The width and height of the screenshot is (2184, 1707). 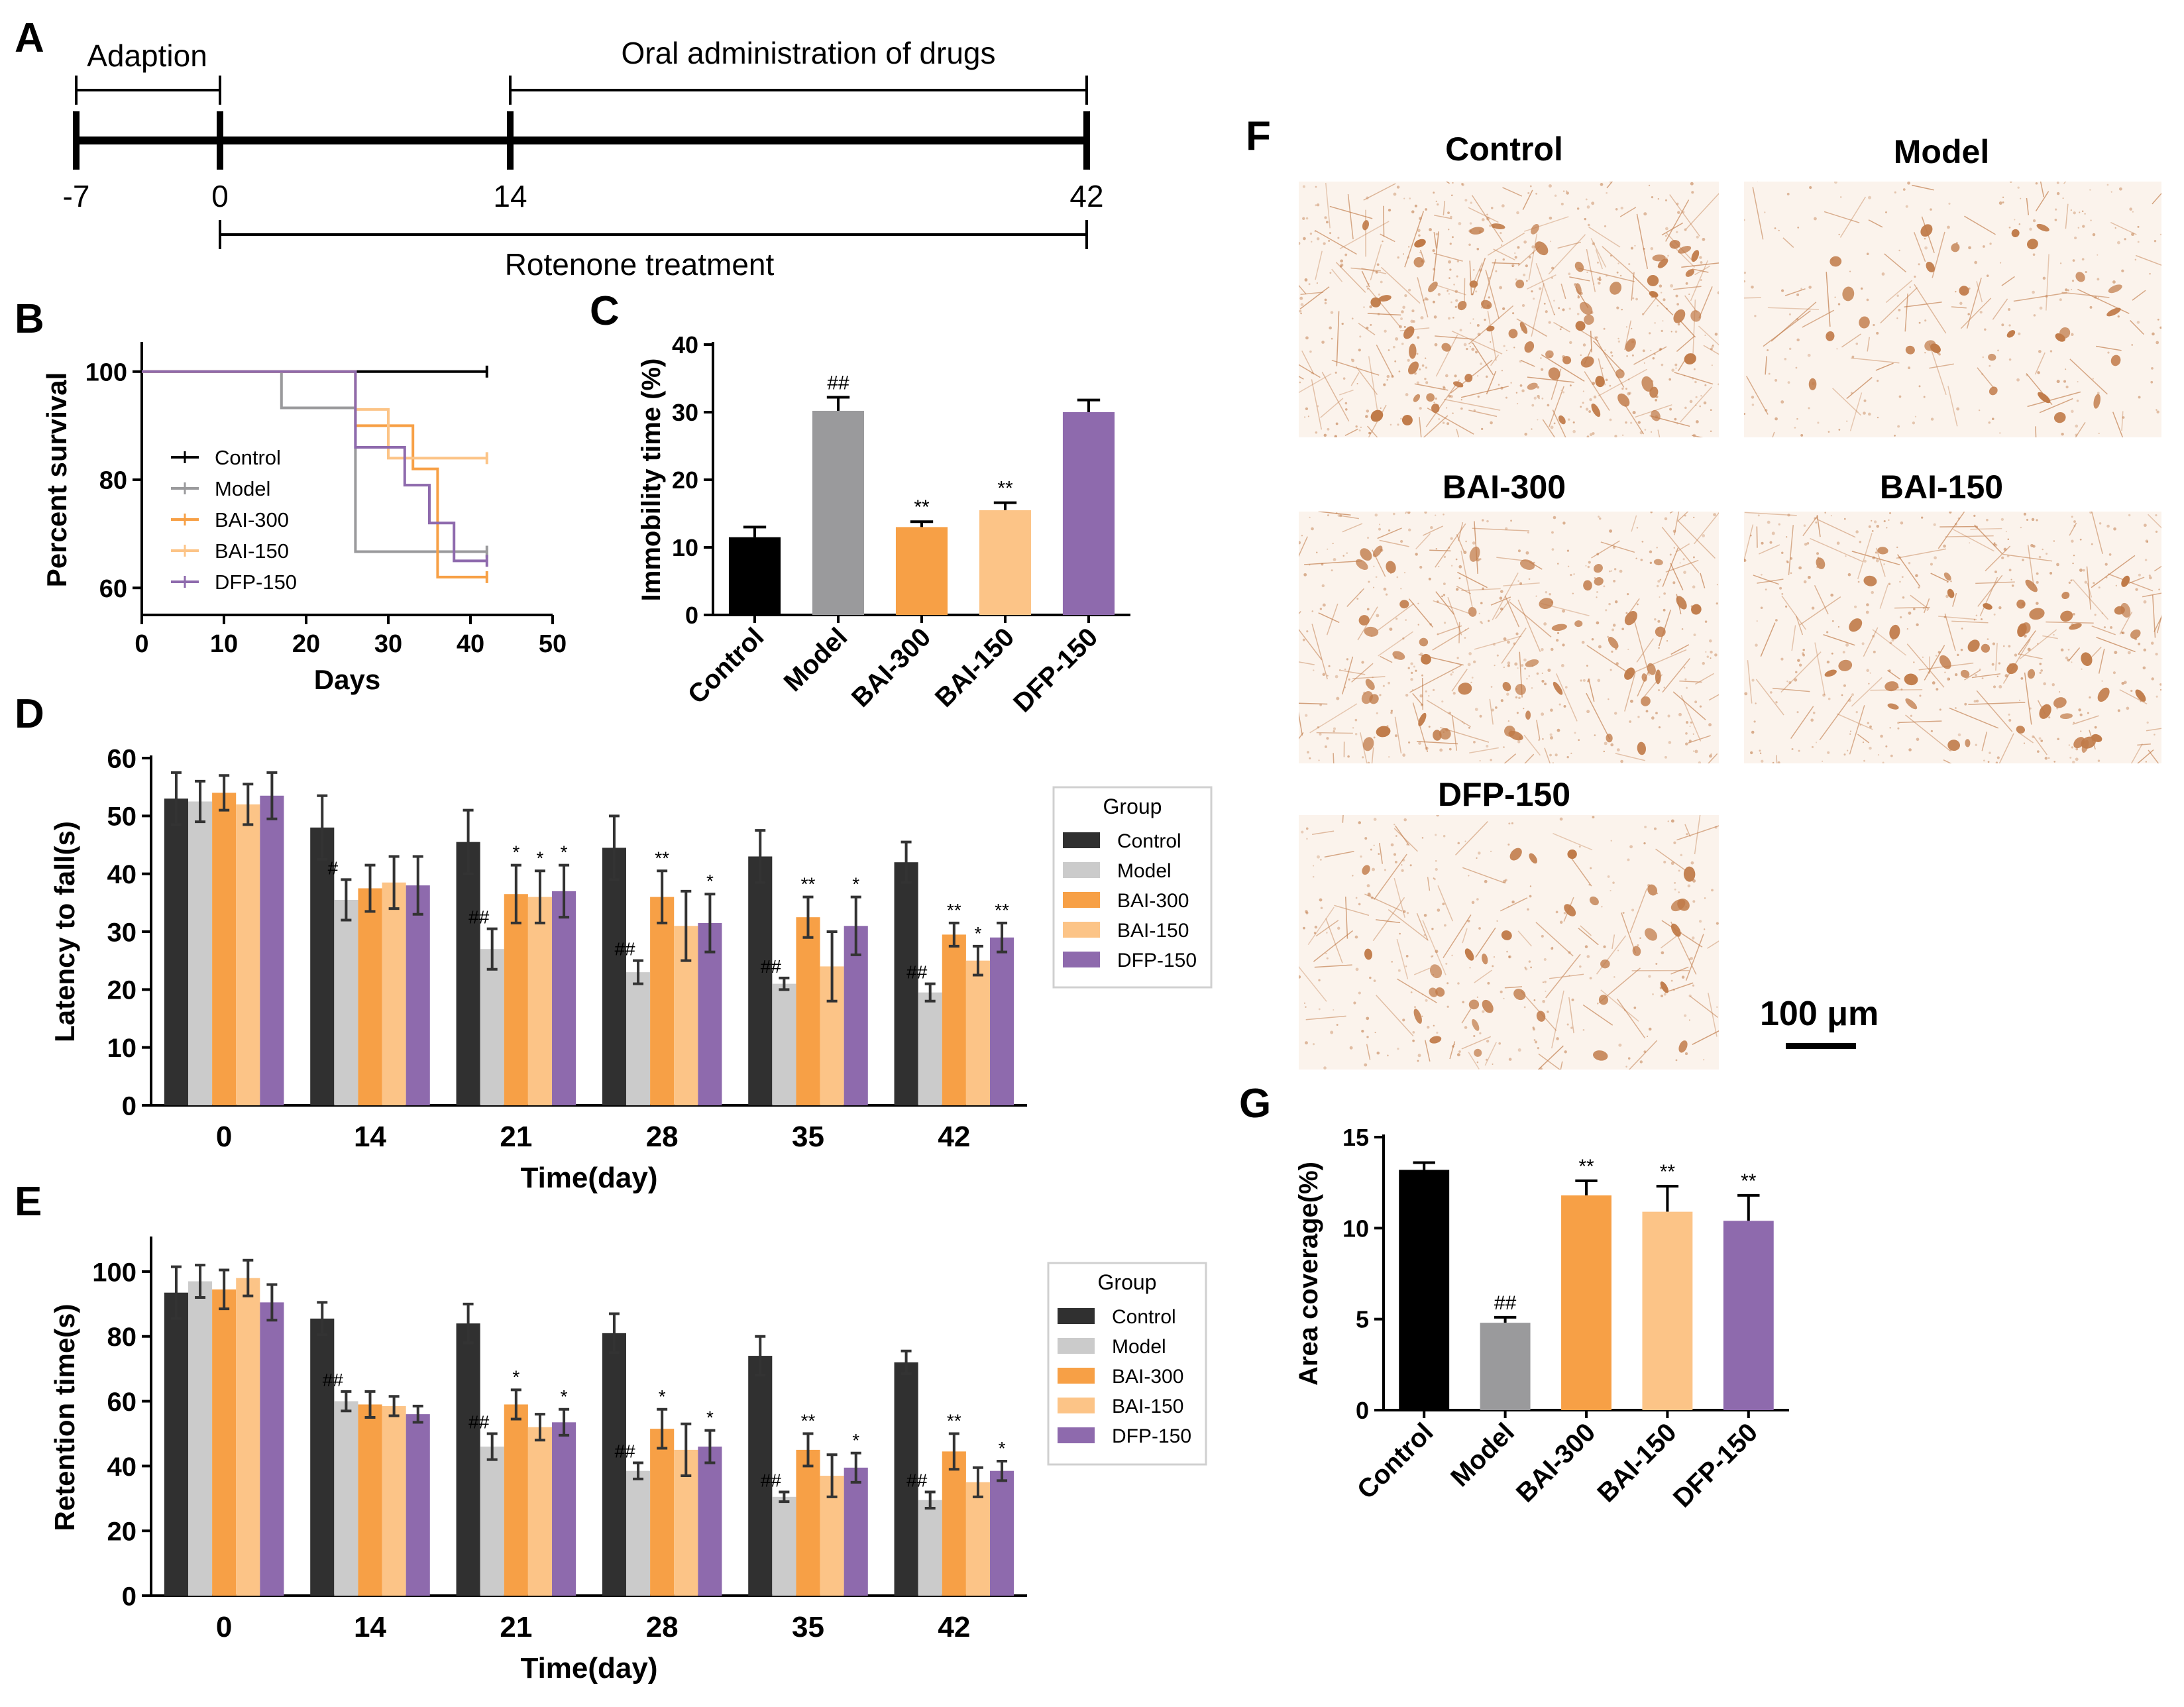 What do you see at coordinates (978, 1539) in the screenshot?
I see `bar-bai-150-day42` at bounding box center [978, 1539].